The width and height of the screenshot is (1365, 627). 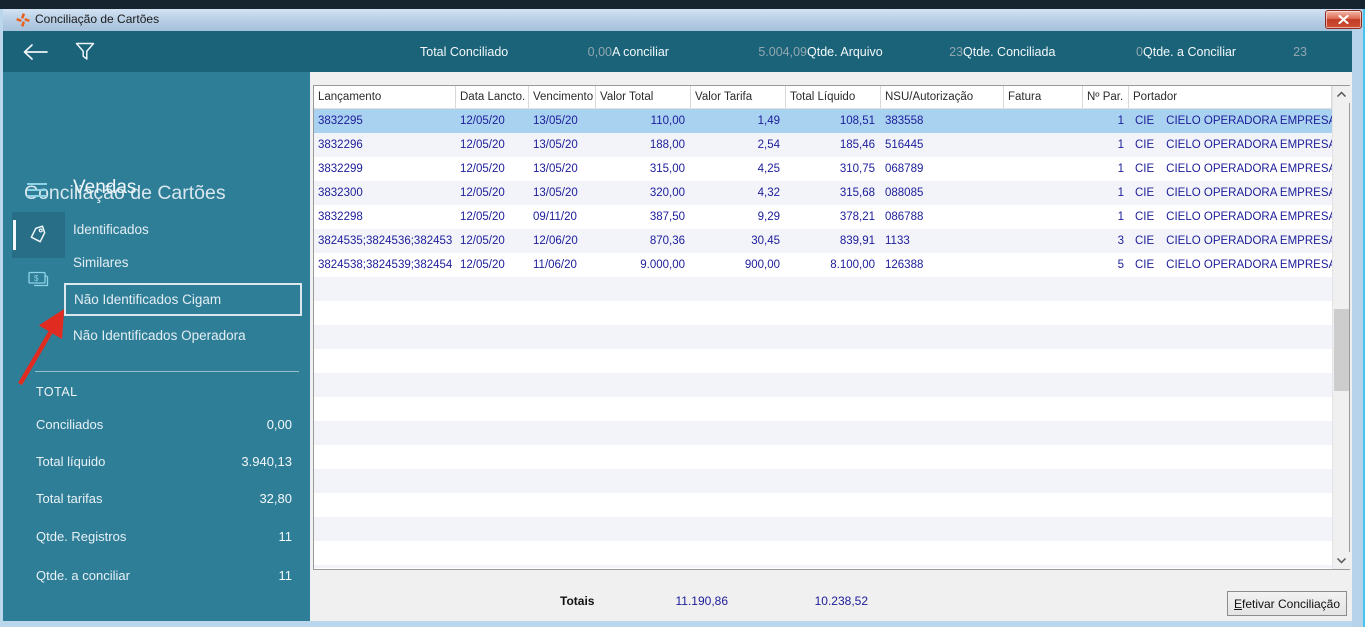 I want to click on sidebar-section-vendas: Vendas, so click(x=105, y=187).